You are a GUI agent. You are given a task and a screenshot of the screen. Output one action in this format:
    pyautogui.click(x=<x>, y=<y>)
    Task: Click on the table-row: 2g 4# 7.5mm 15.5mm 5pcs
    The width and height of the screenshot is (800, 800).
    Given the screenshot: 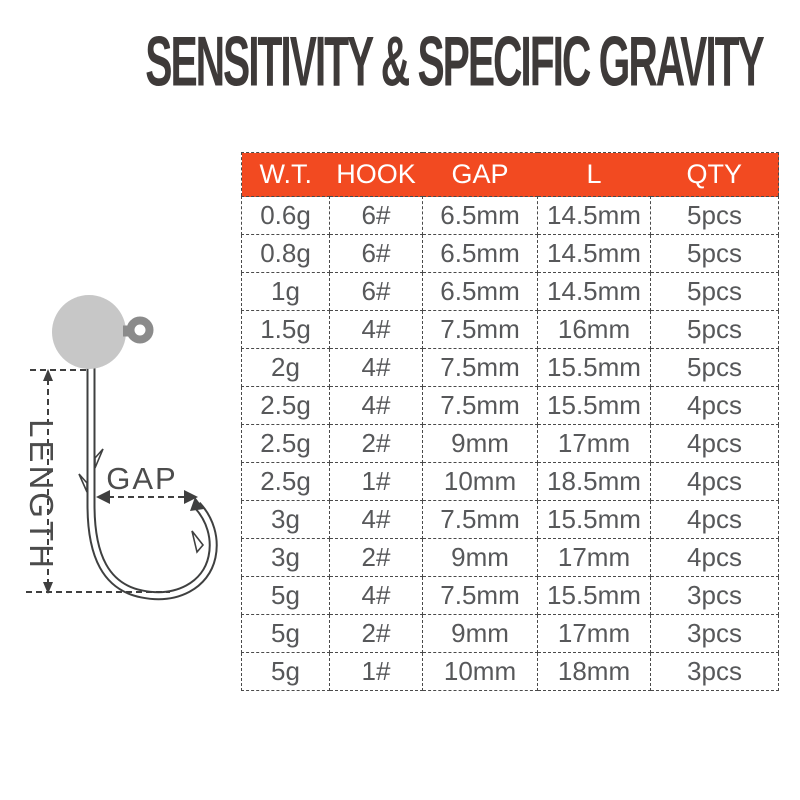 What is the action you would take?
    pyautogui.click(x=510, y=367)
    